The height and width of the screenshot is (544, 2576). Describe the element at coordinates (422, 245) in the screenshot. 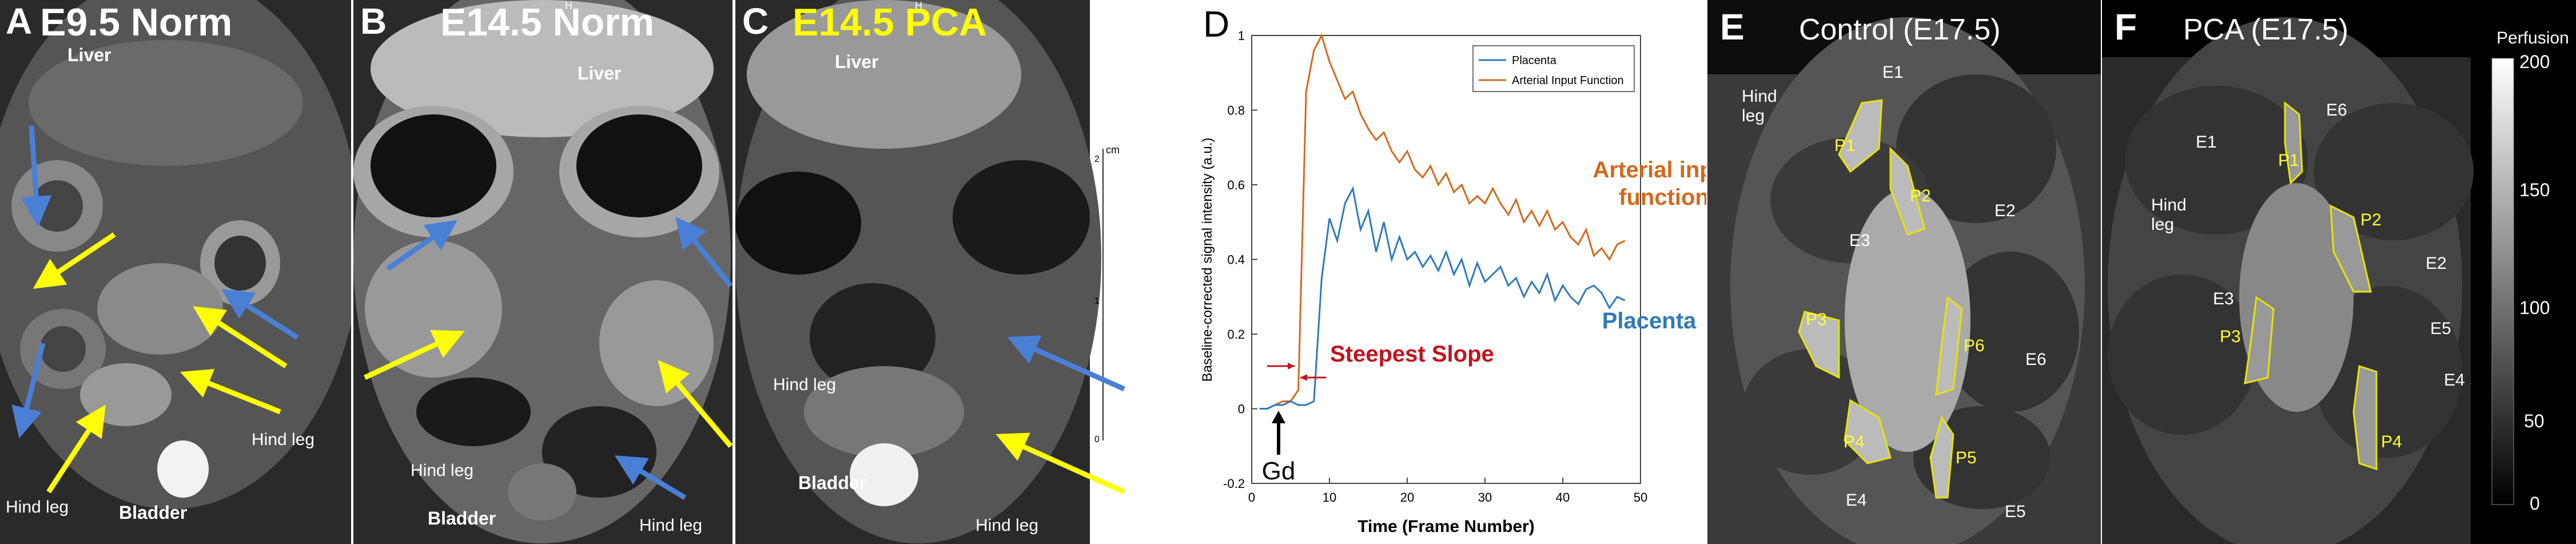

I see `arrow-blue-b1` at that location.